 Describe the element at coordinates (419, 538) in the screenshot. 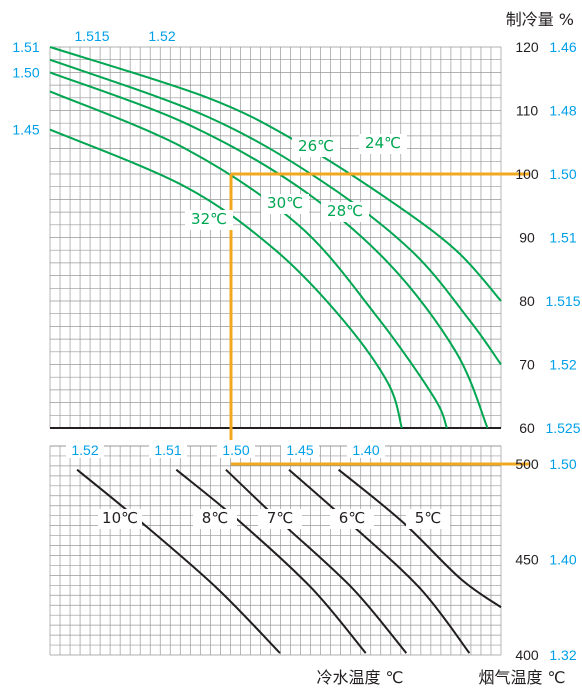

I see `lower-curve-5℃` at that location.